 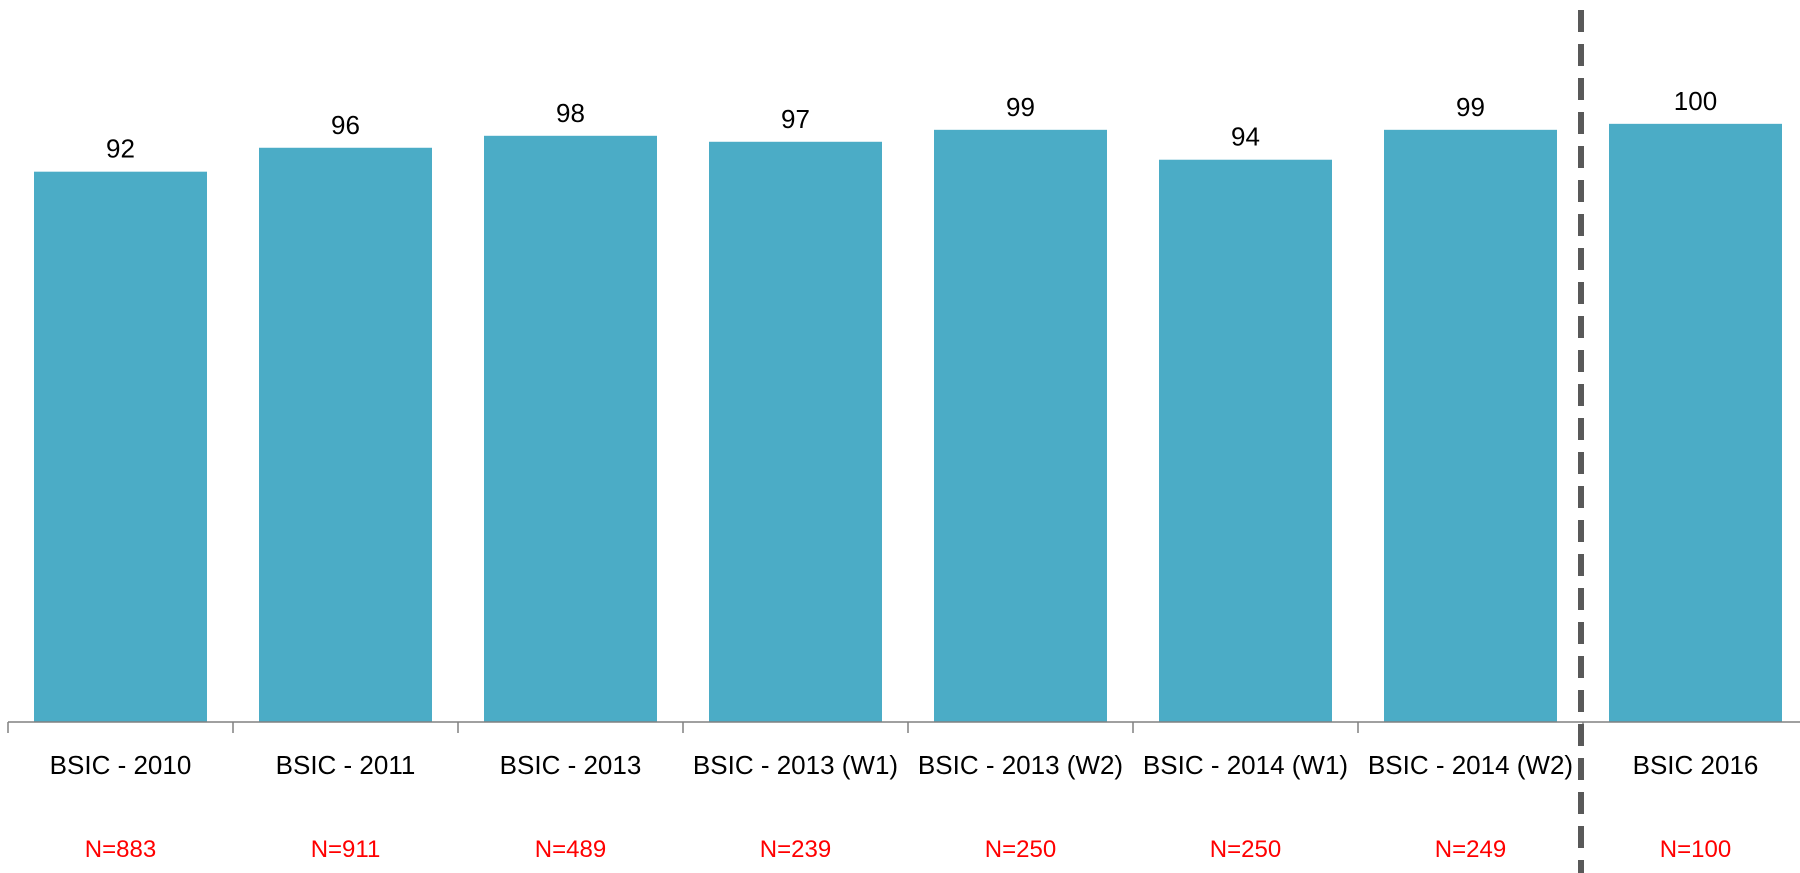 What do you see at coordinates (570, 113) in the screenshot?
I see `bar-value-label: 98` at bounding box center [570, 113].